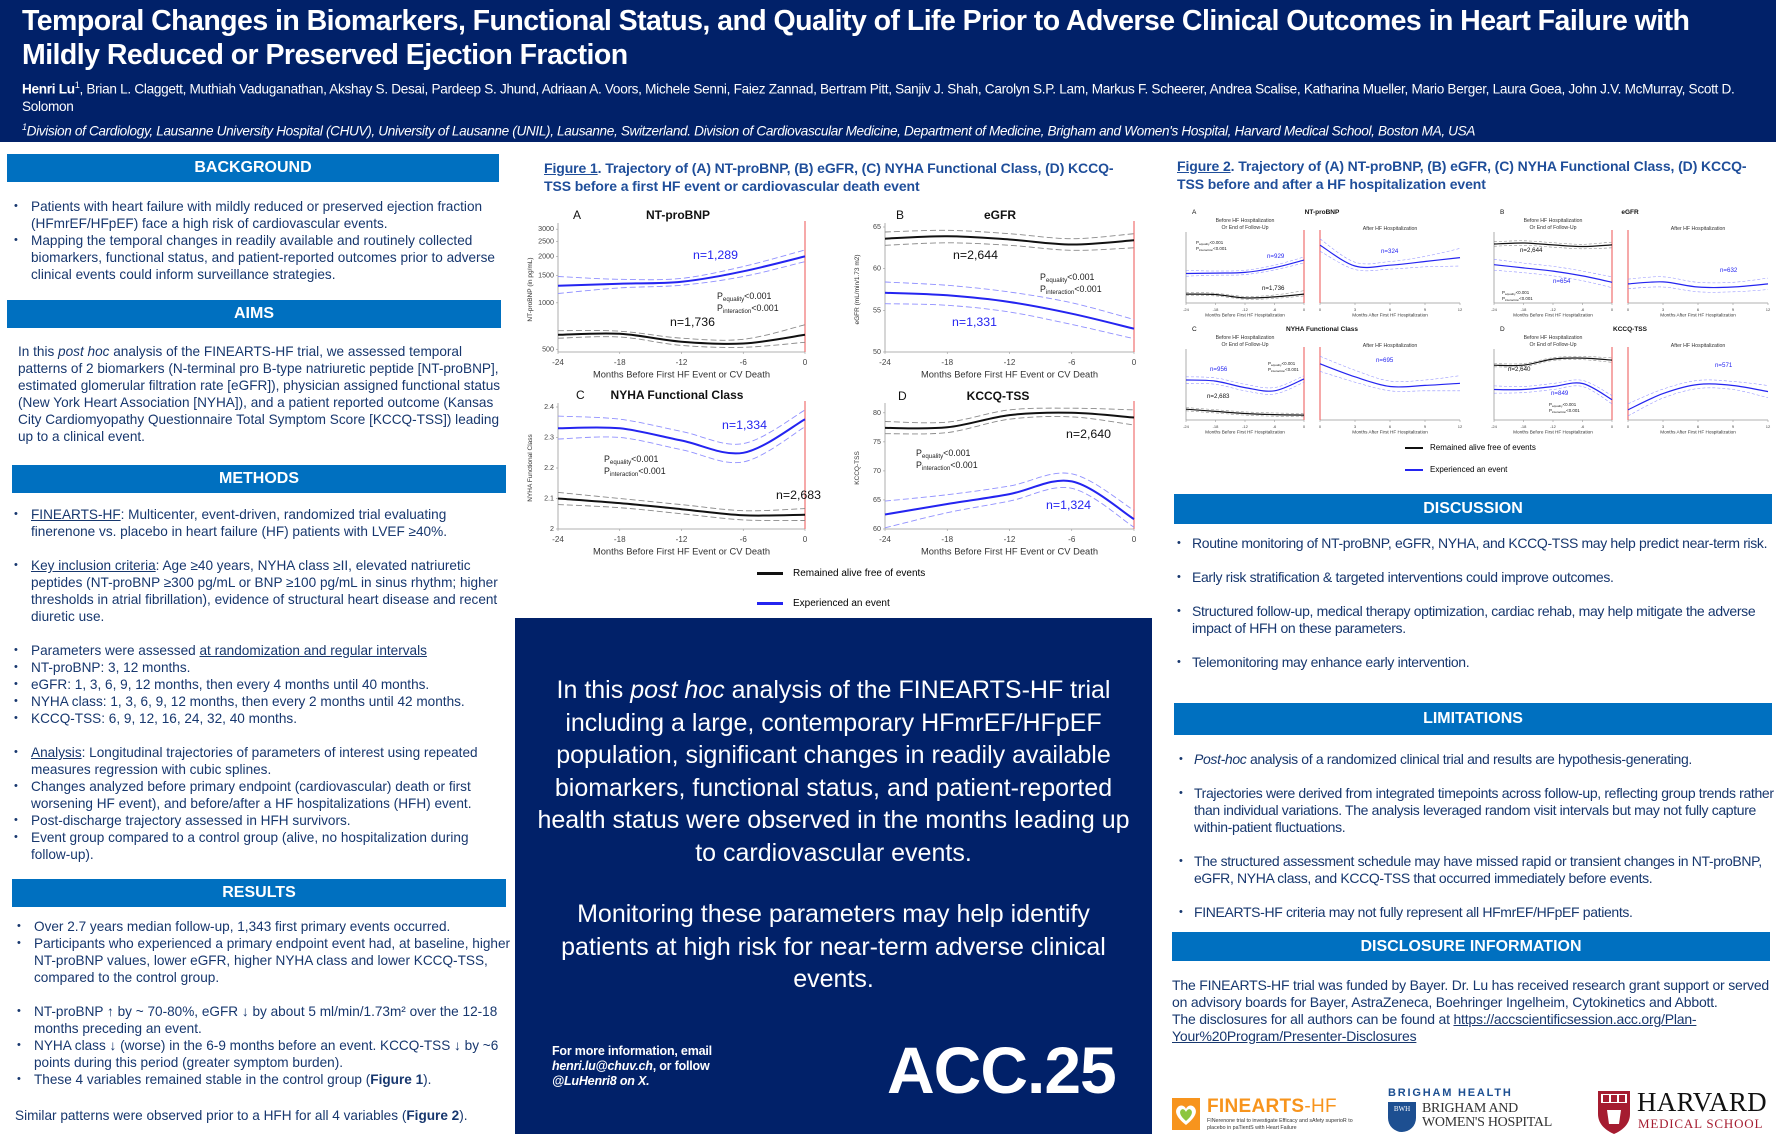 The width and height of the screenshot is (1776, 1134). I want to click on bwh-name-2: WOMEN'S HOSPITAL, so click(1487, 1122).